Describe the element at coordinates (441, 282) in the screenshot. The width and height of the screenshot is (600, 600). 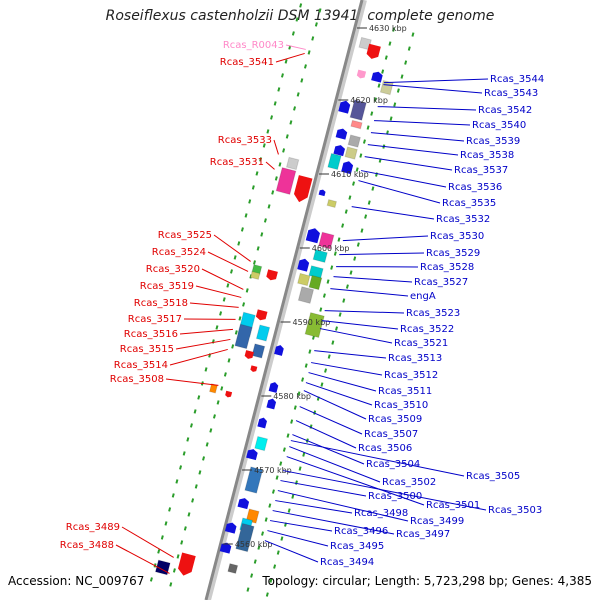
I see `right-gene-label: Rcas_3527` at that location.